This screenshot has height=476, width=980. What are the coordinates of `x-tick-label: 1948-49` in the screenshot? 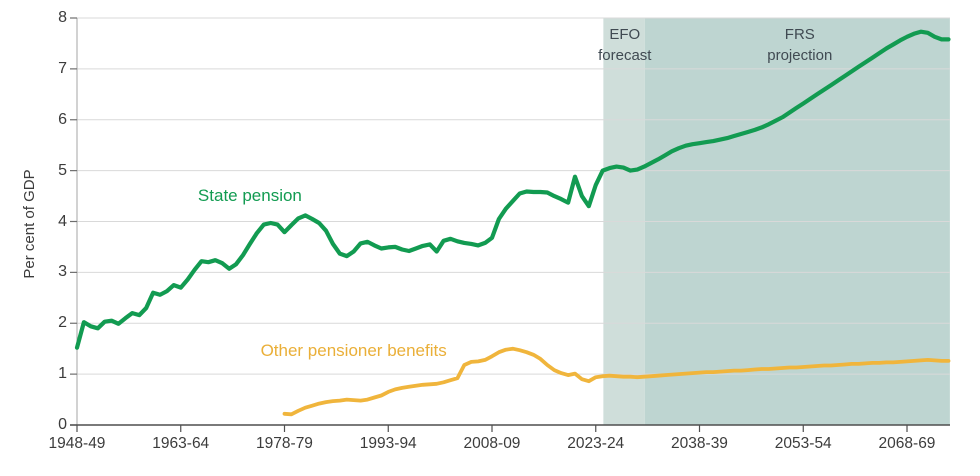 It's located at (77, 443).